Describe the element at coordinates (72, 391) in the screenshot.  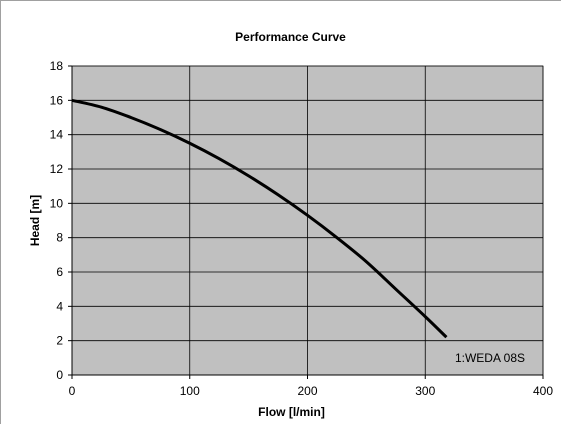
I see `x-tick-label: 0` at that location.